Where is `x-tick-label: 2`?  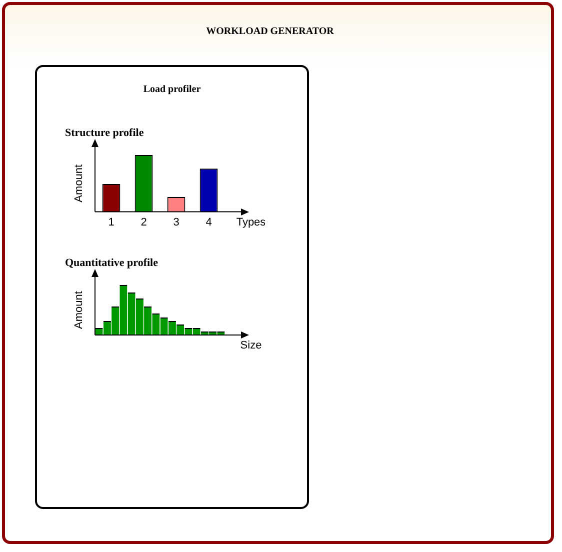 x-tick-label: 2 is located at coordinates (143, 222).